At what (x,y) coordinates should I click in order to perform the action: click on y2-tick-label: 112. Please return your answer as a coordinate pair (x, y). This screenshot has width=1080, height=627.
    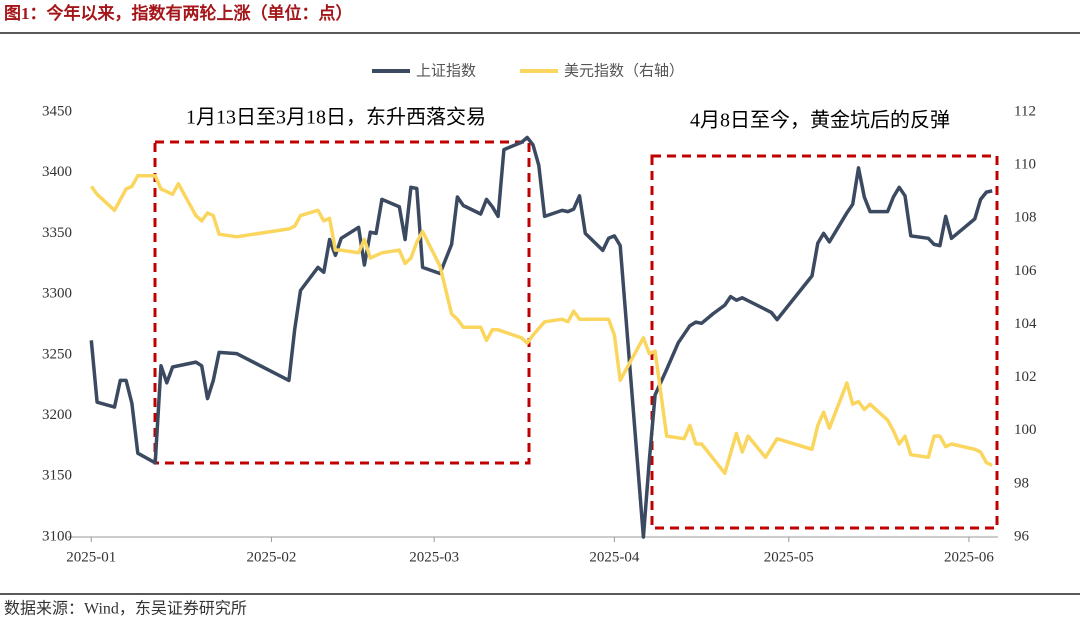
    Looking at the image, I should click on (1025, 111).